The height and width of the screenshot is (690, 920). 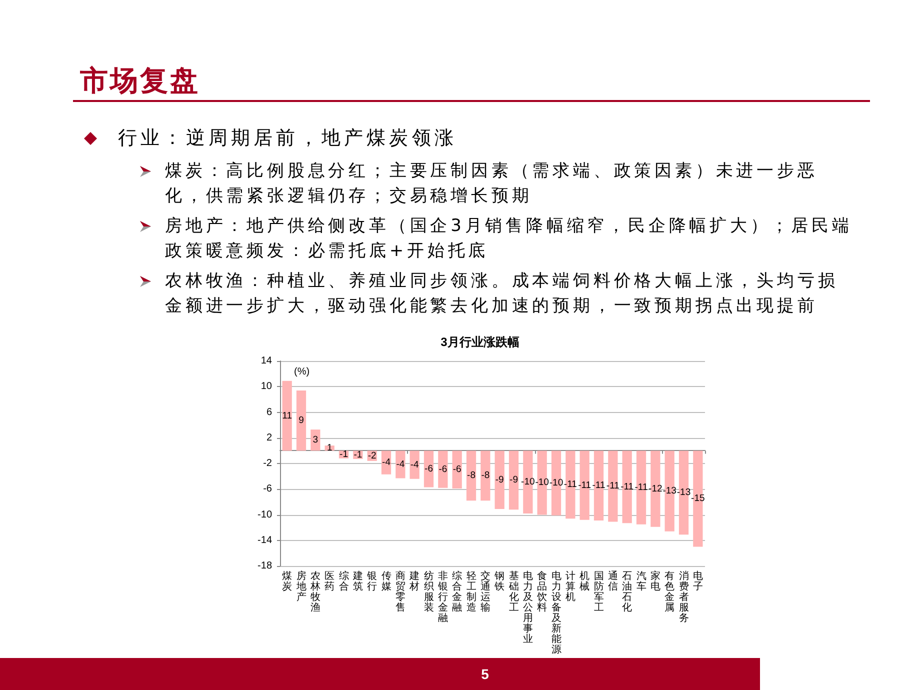 I want to click on y-tick-label: 10, so click(x=266, y=386).